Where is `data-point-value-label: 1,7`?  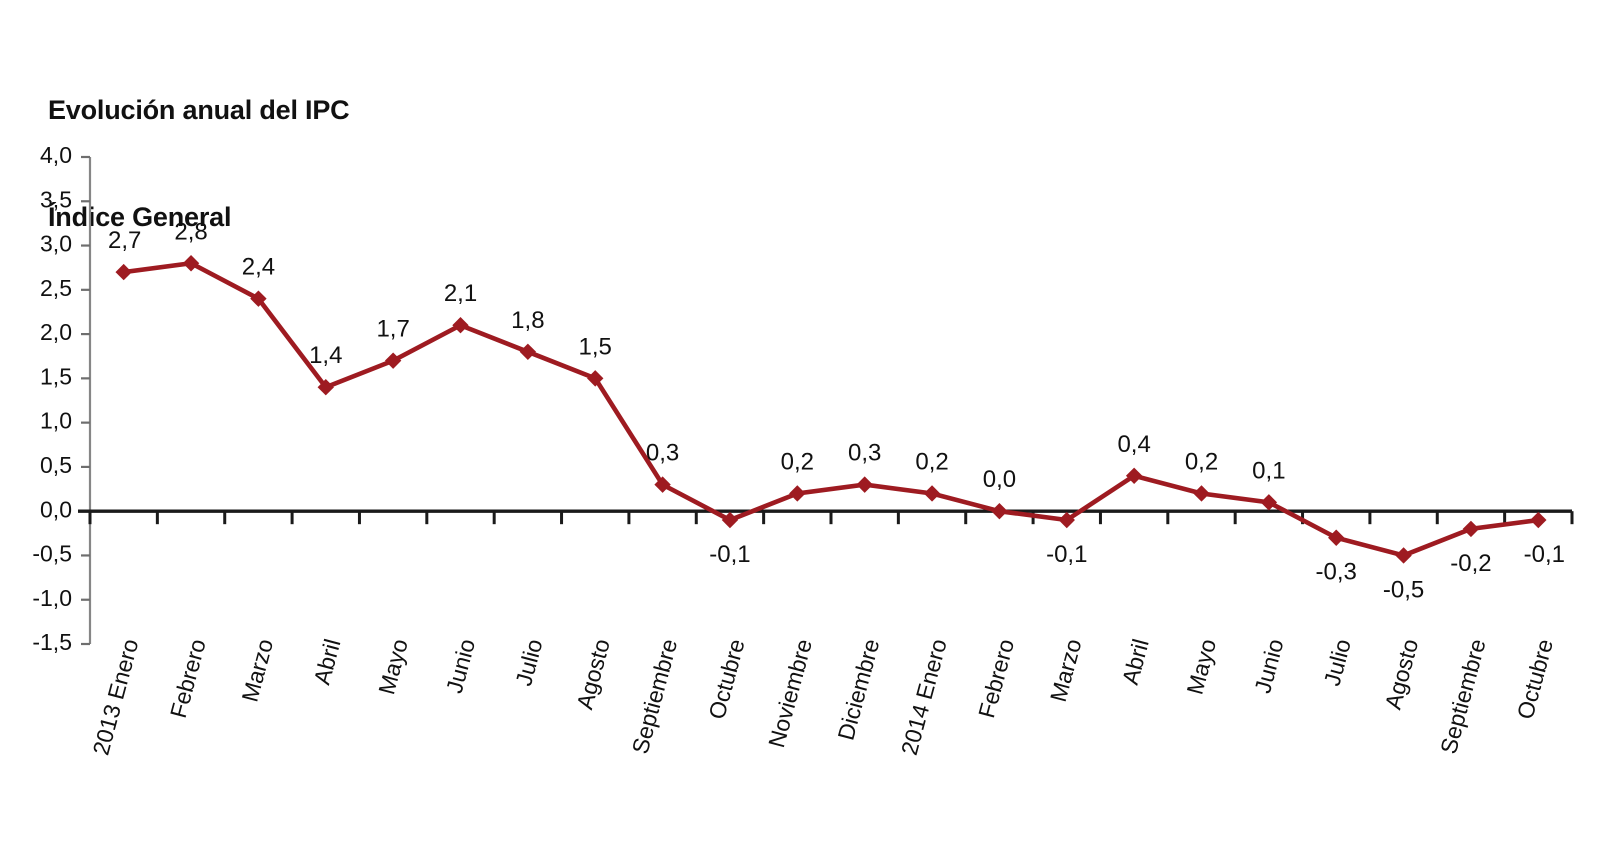 data-point-value-label: 1,7 is located at coordinates (392, 329).